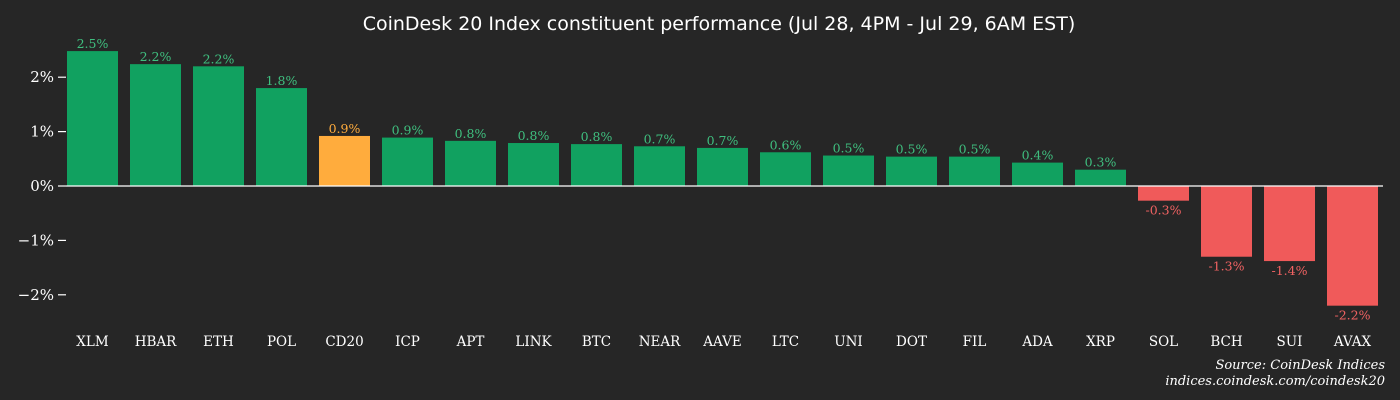 The height and width of the screenshot is (400, 1400). What do you see at coordinates (42, 132) in the screenshot?
I see `y-tick-label: 1%` at bounding box center [42, 132].